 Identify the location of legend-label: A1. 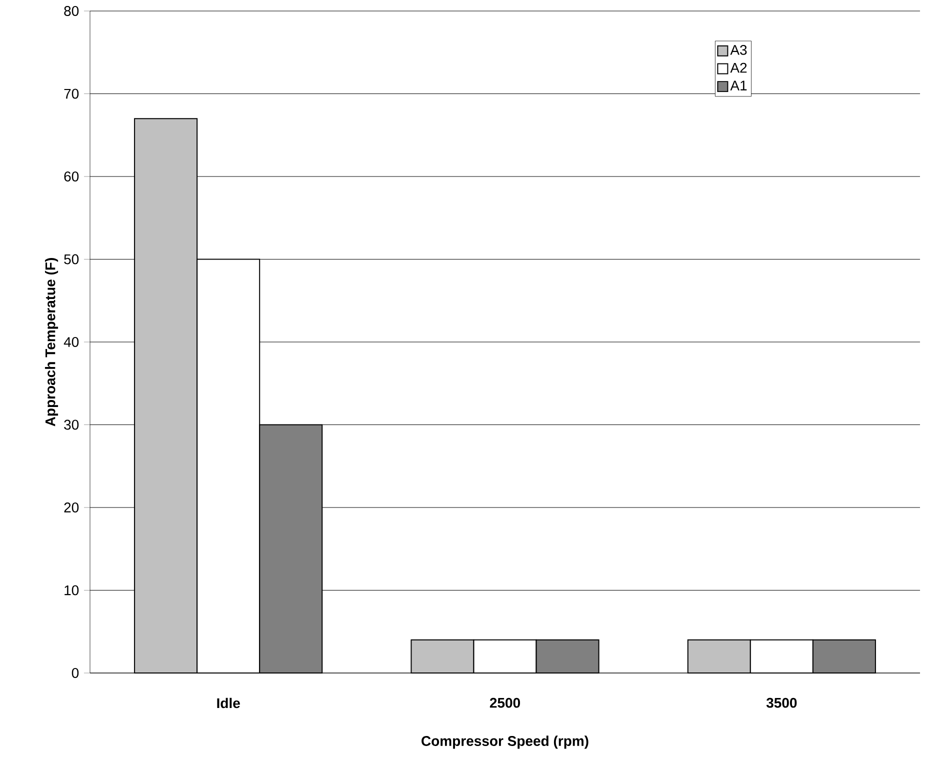
(738, 85).